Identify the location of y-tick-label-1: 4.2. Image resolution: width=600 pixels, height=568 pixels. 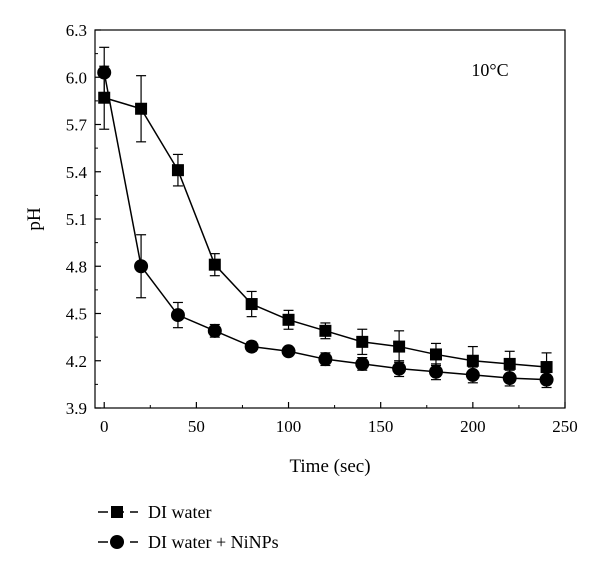
(76, 361).